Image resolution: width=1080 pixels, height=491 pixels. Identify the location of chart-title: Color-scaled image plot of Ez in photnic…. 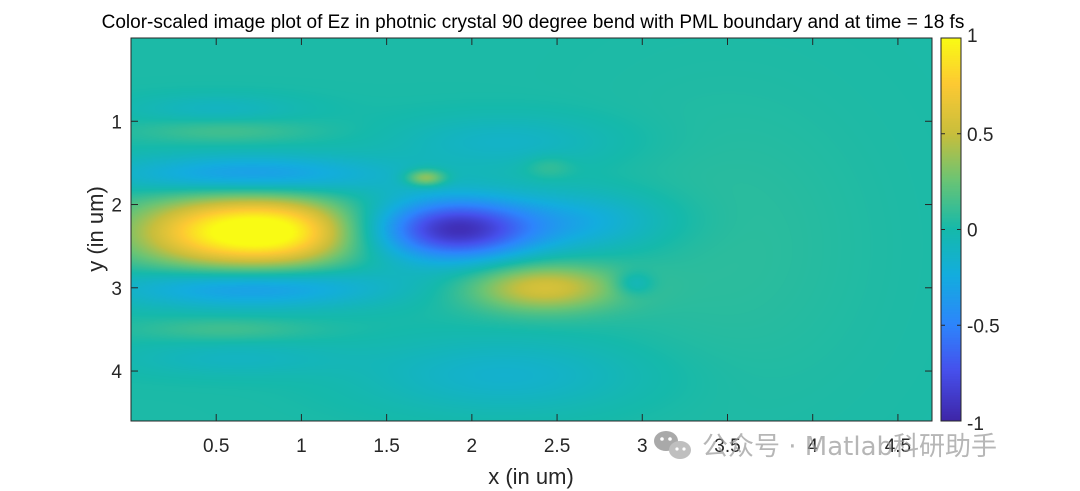
(533, 22).